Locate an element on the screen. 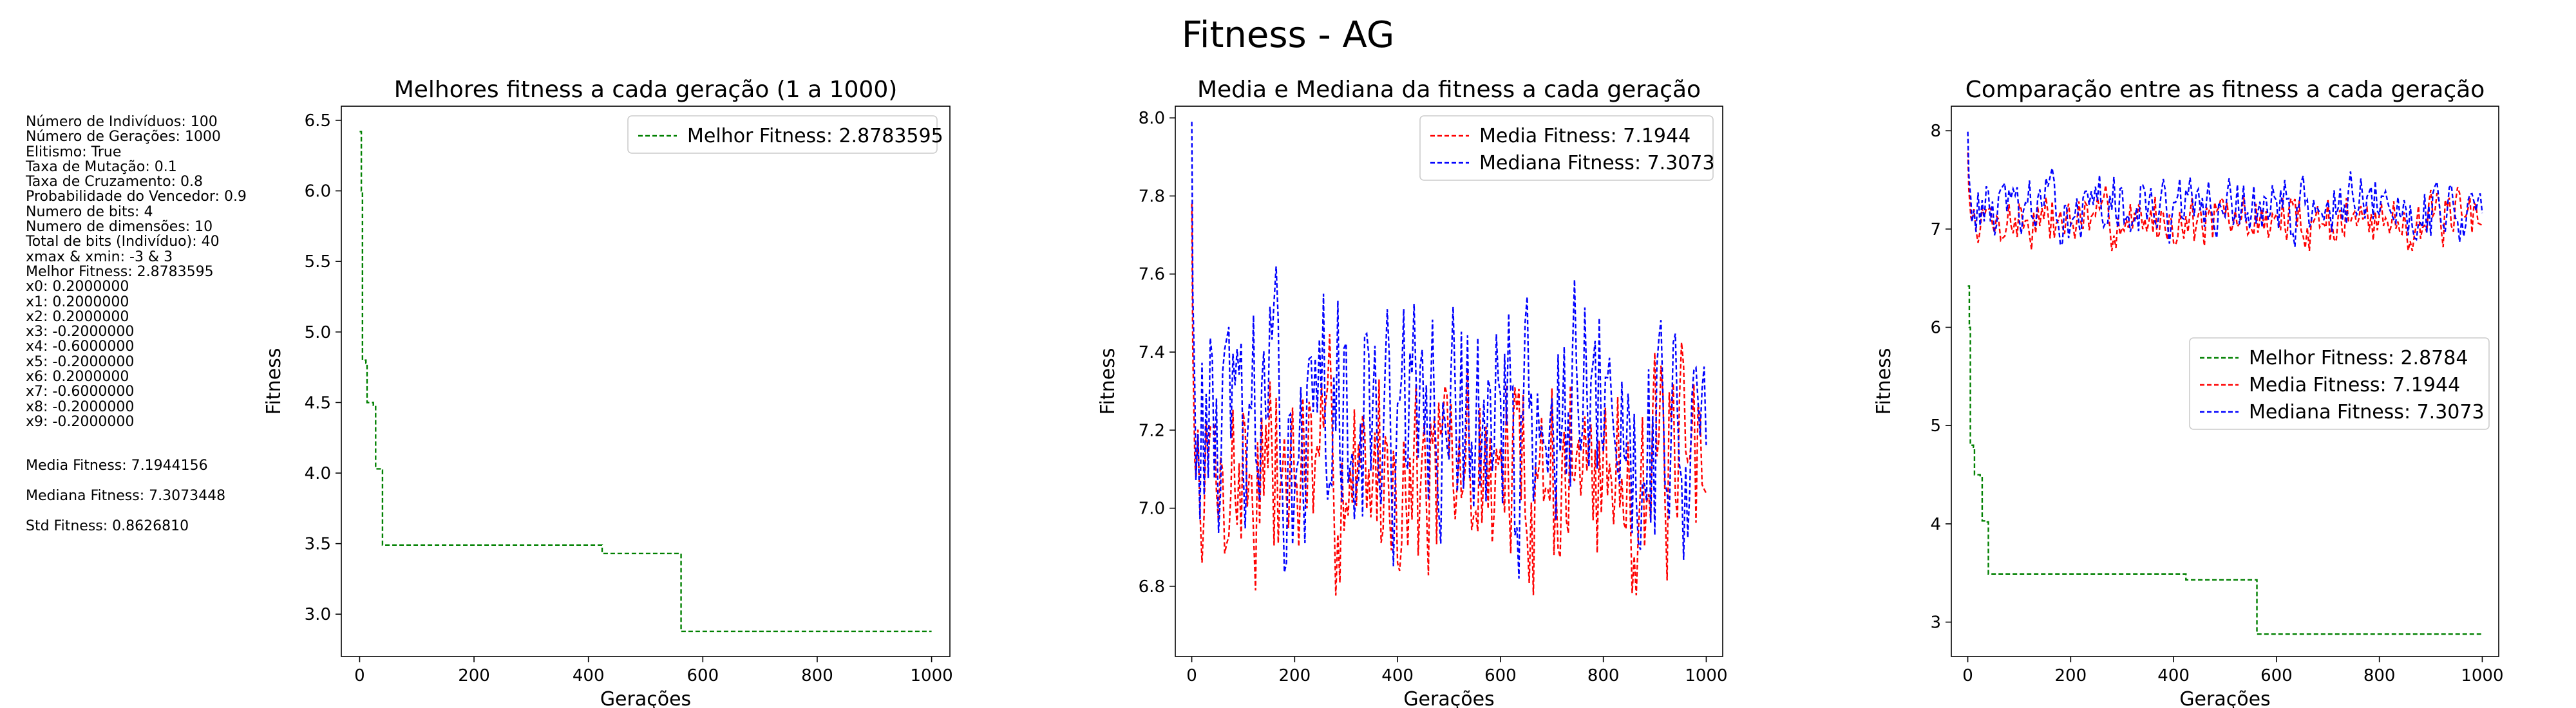 The height and width of the screenshot is (708, 2576). y-tick-label: 4.0 is located at coordinates (318, 474).